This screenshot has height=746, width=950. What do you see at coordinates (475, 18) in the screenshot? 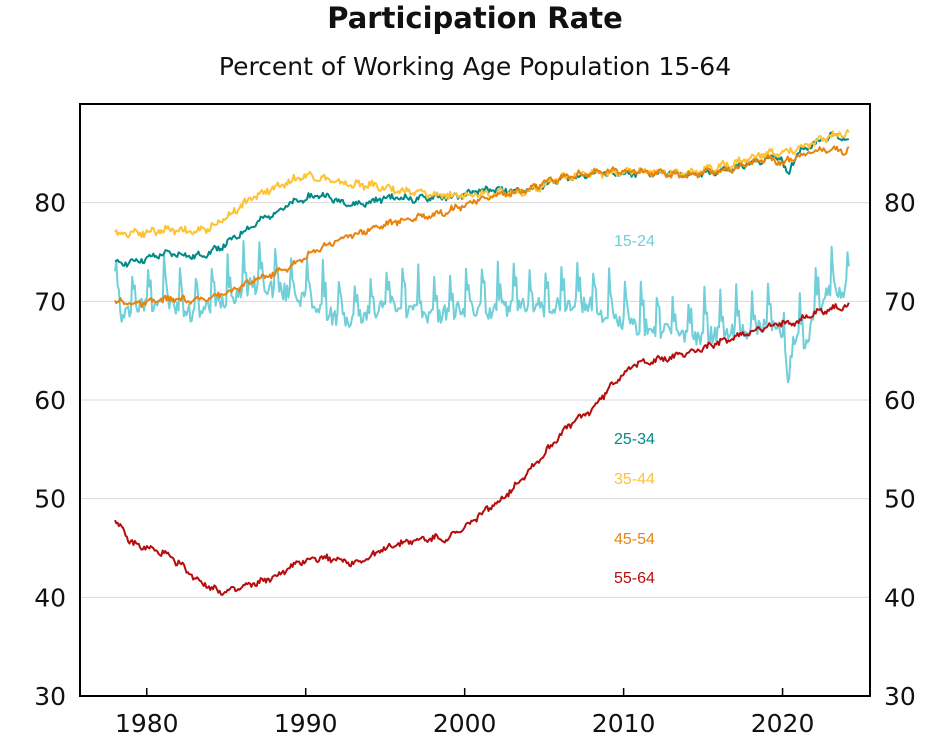
I see `chart-title: Participation Rate` at bounding box center [475, 18].